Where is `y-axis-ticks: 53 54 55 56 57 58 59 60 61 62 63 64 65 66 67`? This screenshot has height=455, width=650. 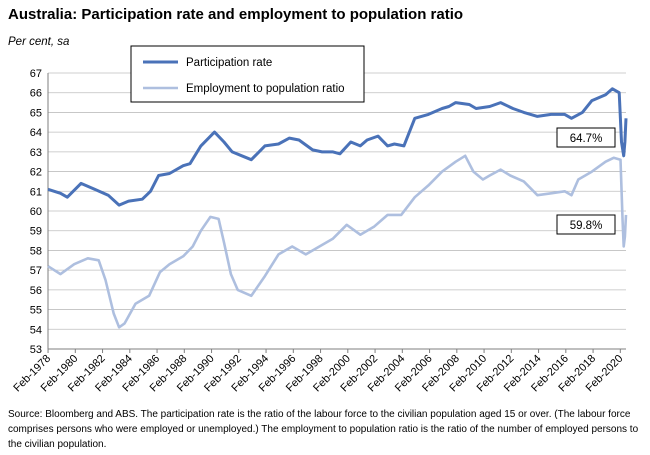
y-axis-ticks: 53 54 55 56 57 58 59 60 61 62 63 64 65 66 67 is located at coordinates (36, 212).